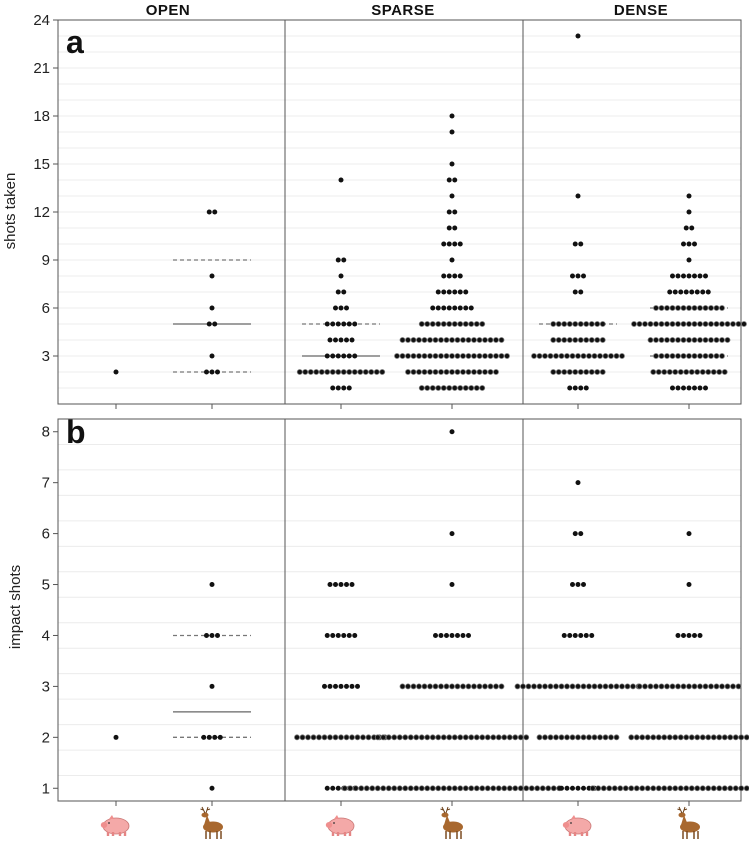 This screenshot has height=842, width=749. Describe the element at coordinates (46, 308) in the screenshot. I see `y-tick-label: 6` at that location.